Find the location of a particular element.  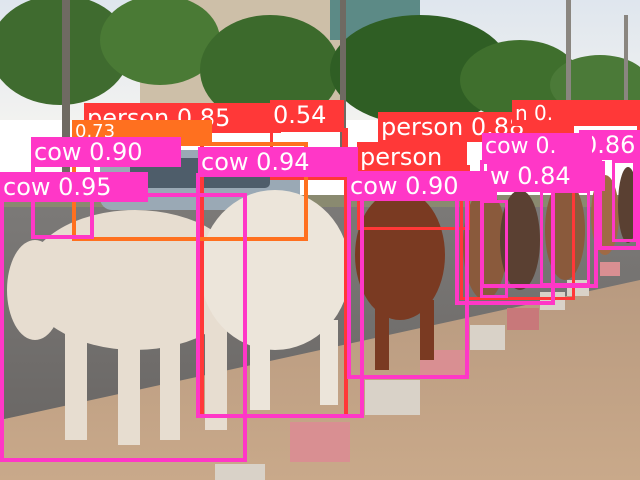

detection-label: cow 0. is located at coordinates (537, 147).